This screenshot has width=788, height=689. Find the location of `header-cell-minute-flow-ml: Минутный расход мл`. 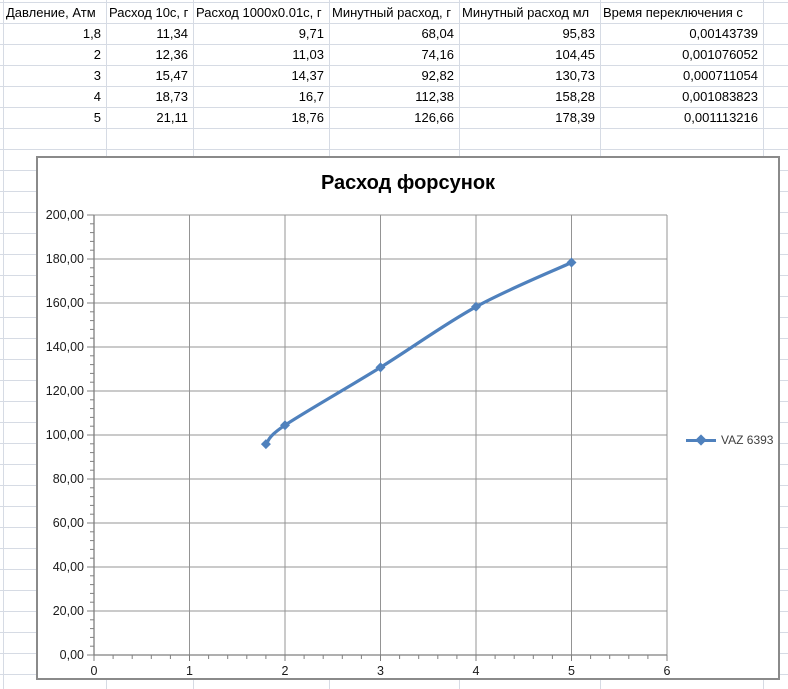

header-cell-minute-flow-ml: Минутный расход мл is located at coordinates (526, 12).